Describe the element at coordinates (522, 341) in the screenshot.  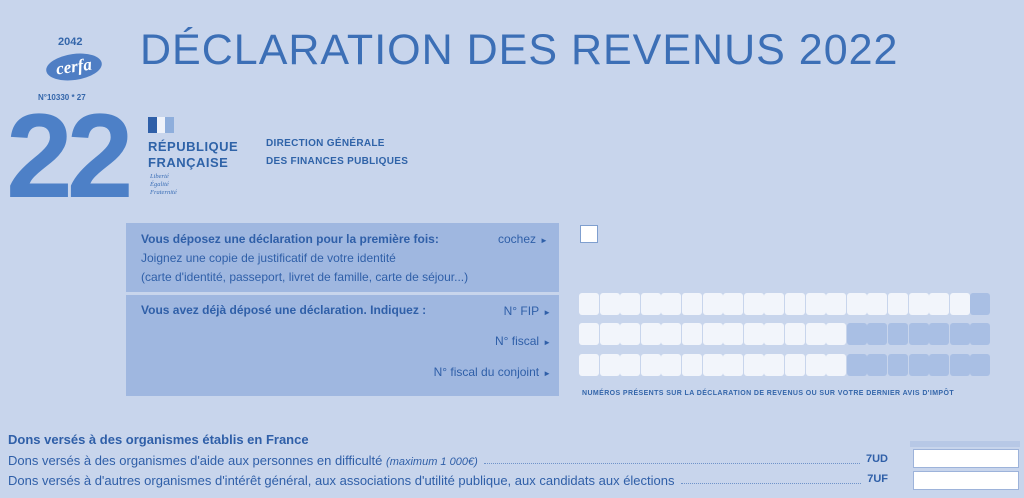
I see `fiscal-label: N° fiscal ►` at that location.